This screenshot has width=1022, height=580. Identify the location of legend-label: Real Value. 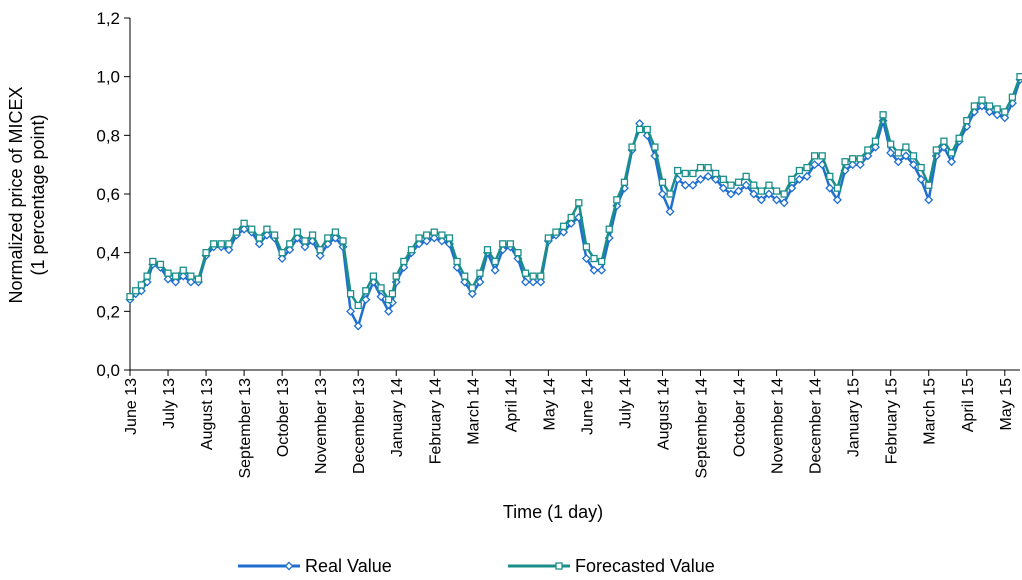
(348, 566).